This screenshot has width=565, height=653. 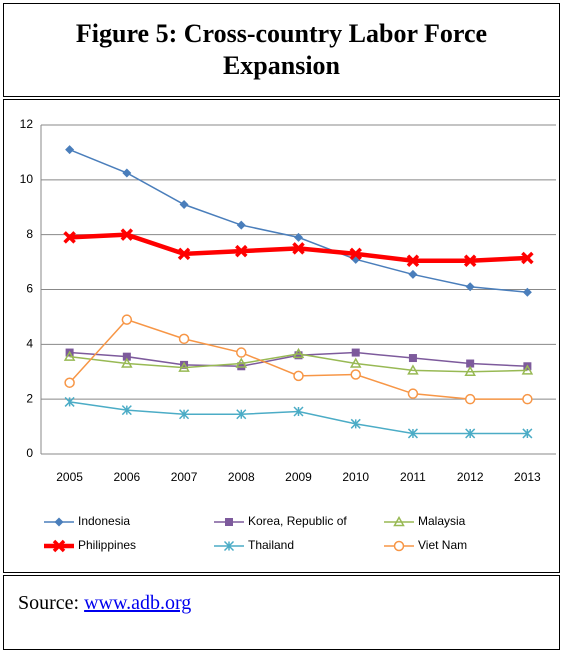 What do you see at coordinates (355, 477) in the screenshot?
I see `x-tick-label: 2010` at bounding box center [355, 477].